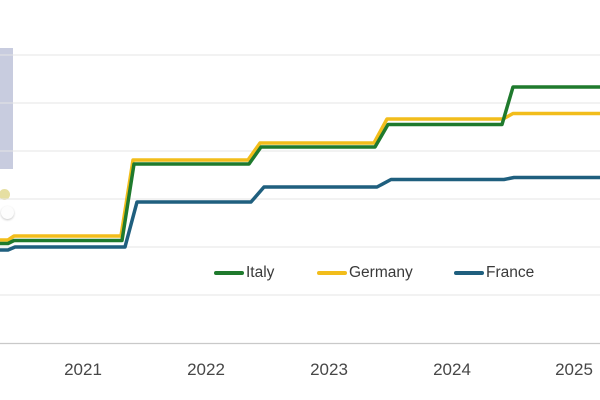  Describe the element at coordinates (300, 372) in the screenshot. I see `x-axis: 2021 2022 2023 2024 2025` at that location.